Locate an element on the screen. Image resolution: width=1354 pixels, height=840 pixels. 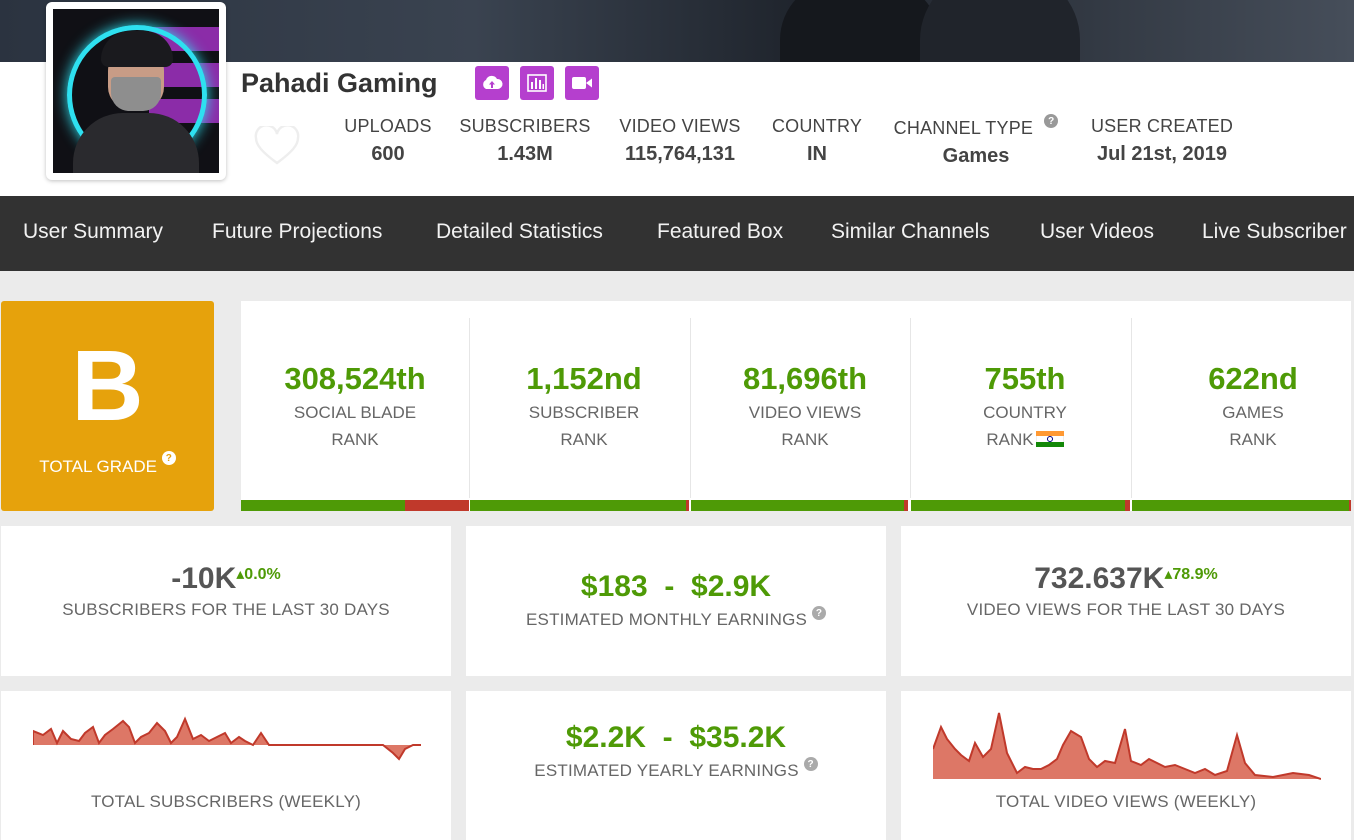
tab-featured-box: Featured Box is located at coordinates (720, 231).